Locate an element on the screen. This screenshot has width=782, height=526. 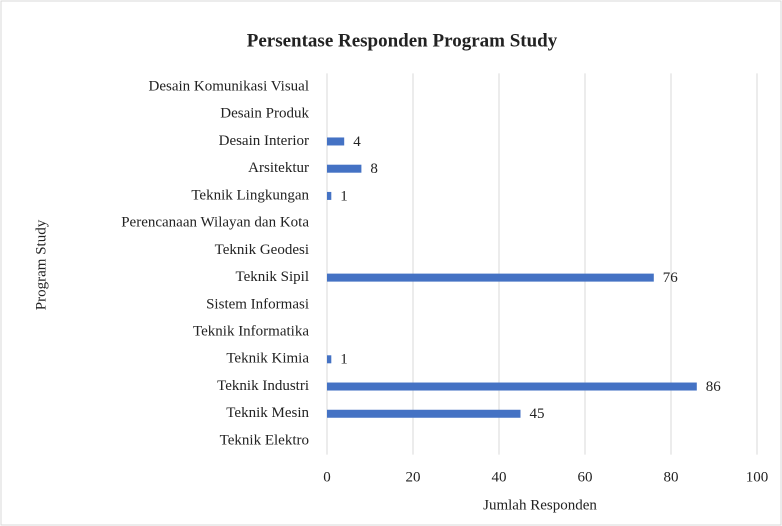
y-tick-label: Teknik Mesin is located at coordinates (267, 413).